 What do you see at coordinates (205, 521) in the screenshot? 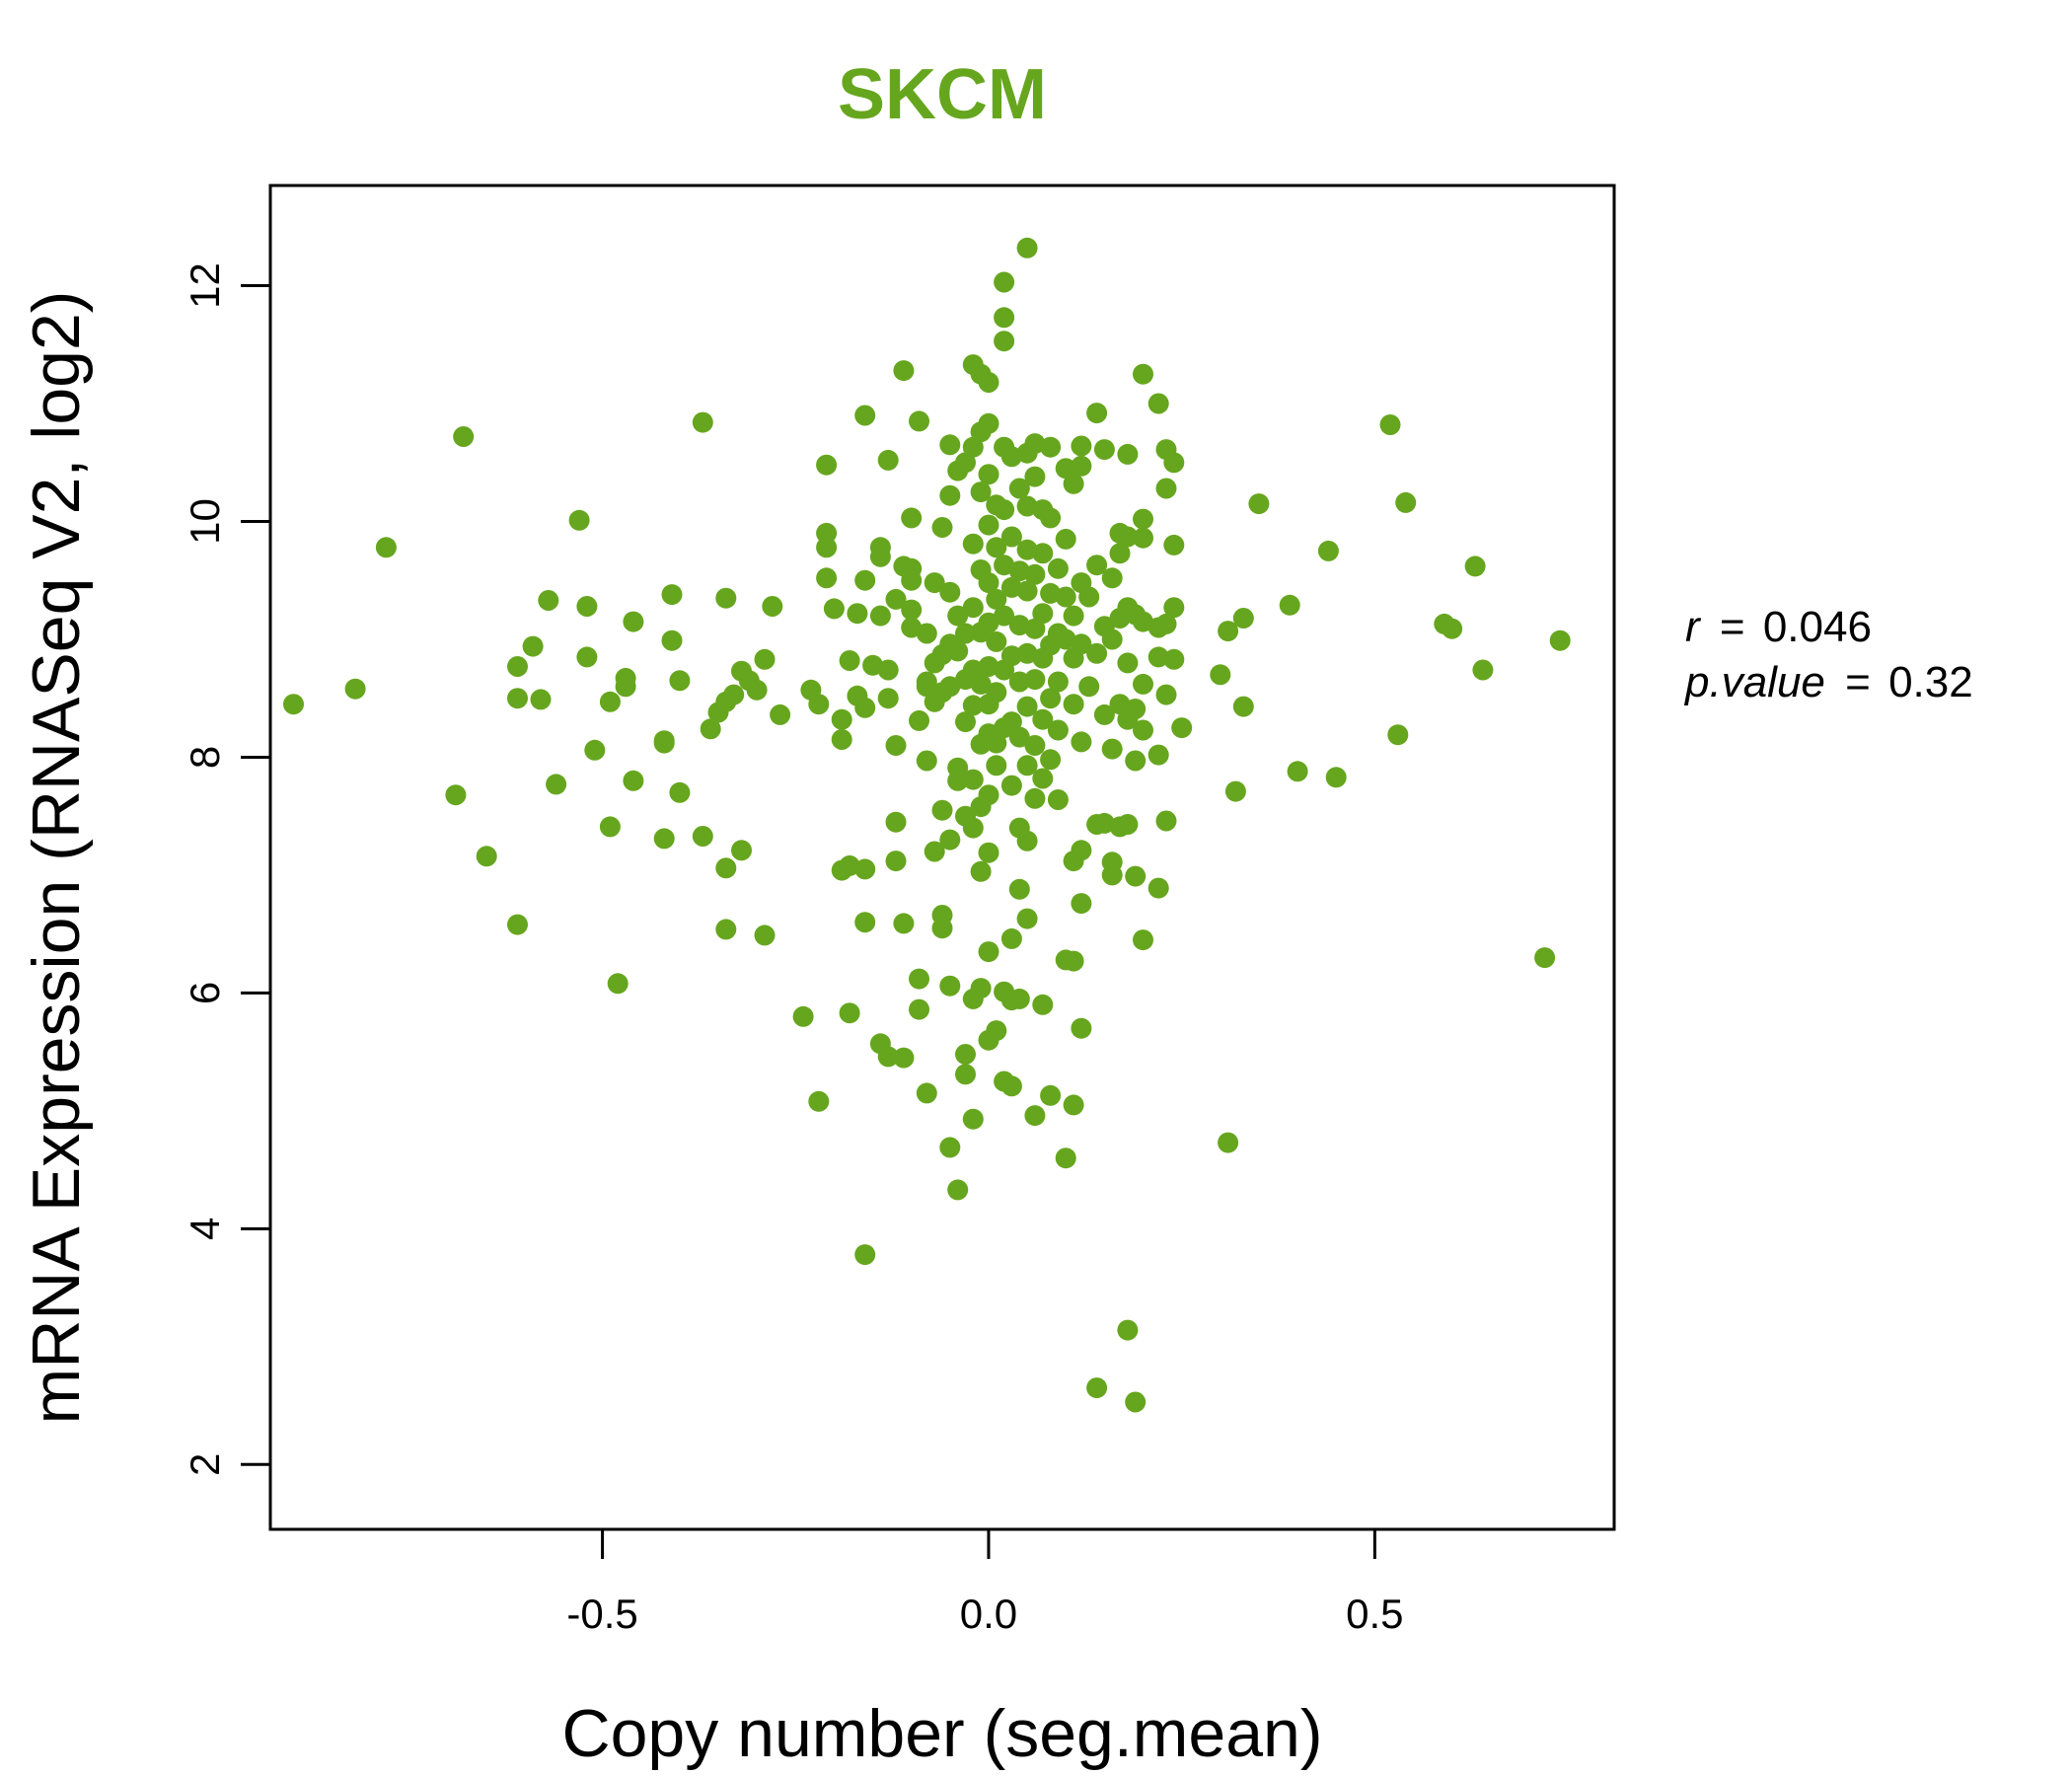
I see `y-tick-label: 10` at bounding box center [205, 521].